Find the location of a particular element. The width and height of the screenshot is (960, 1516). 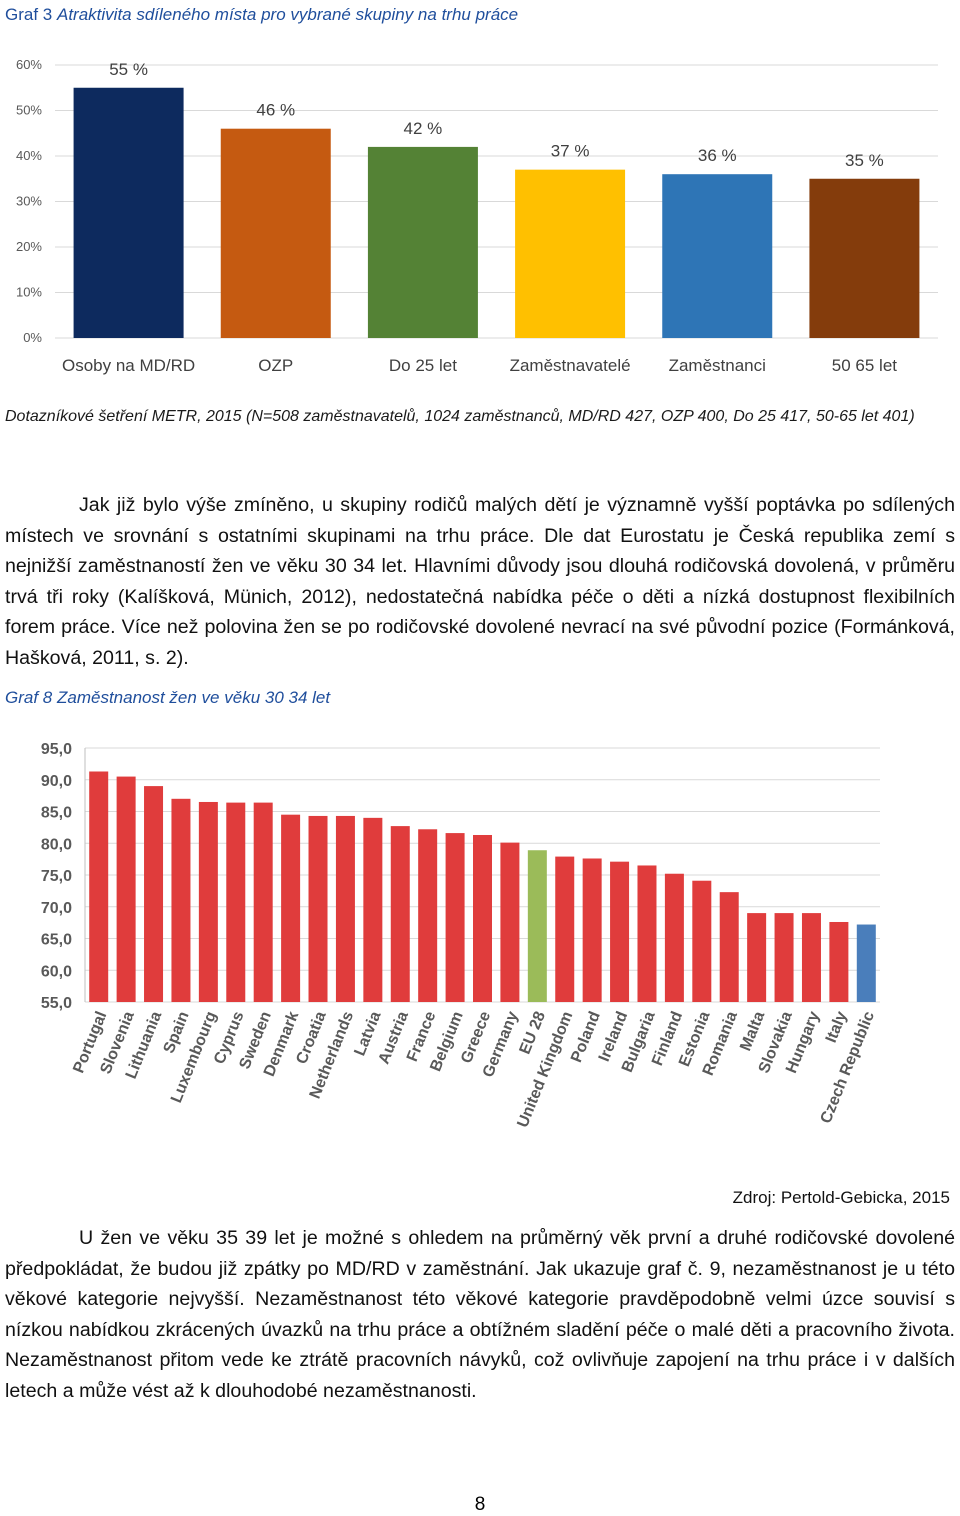

y-tick-label: 65,0 is located at coordinates (56, 940).